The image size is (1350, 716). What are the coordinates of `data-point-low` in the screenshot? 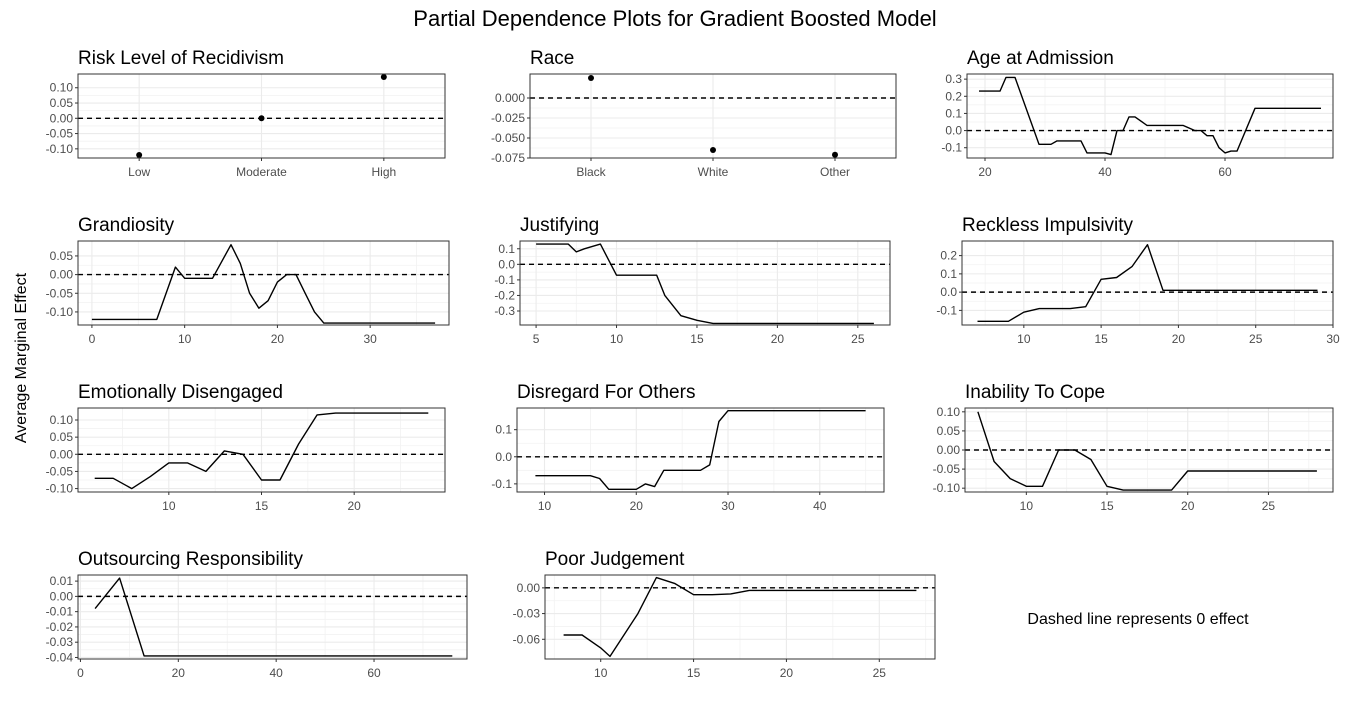 It's located at (139, 154).